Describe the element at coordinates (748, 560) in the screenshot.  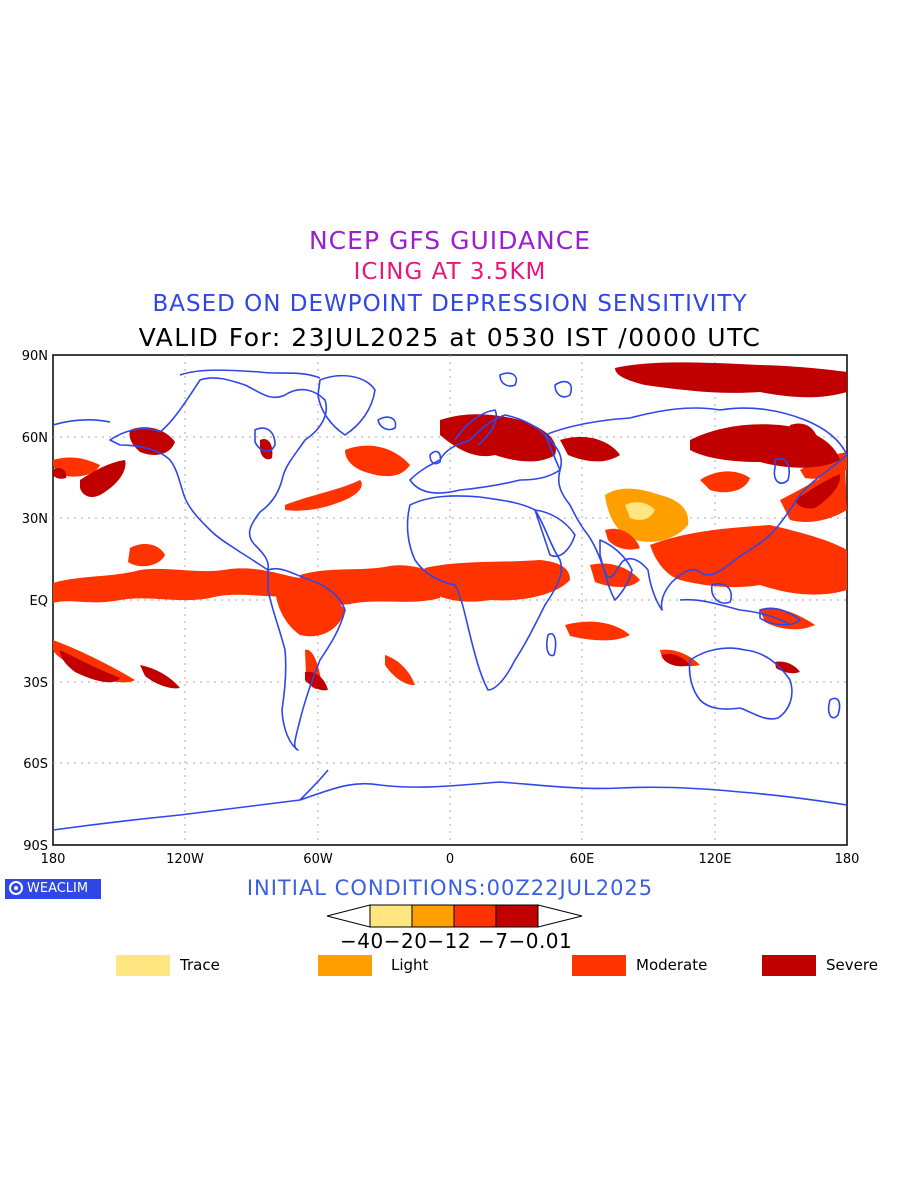
I see `icing-moderate-southeast-asia` at that location.